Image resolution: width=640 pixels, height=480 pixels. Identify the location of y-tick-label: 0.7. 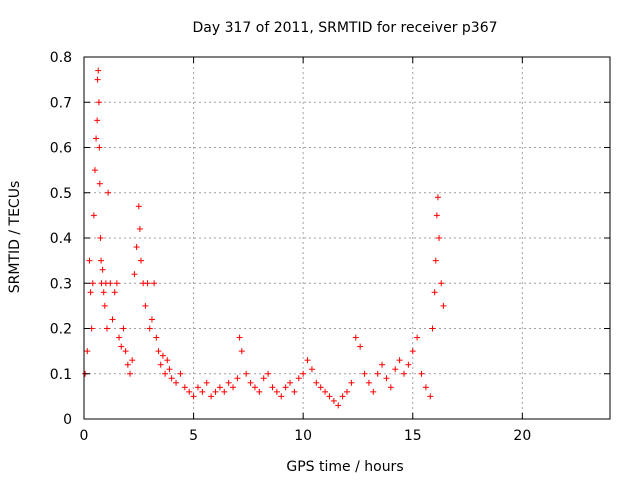
(61, 103).